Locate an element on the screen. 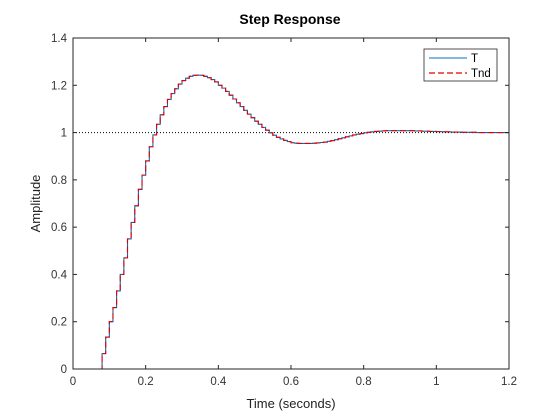 Image resolution: width=560 pixels, height=420 pixels. legend-label-tnd: Tnd is located at coordinates (481, 74).